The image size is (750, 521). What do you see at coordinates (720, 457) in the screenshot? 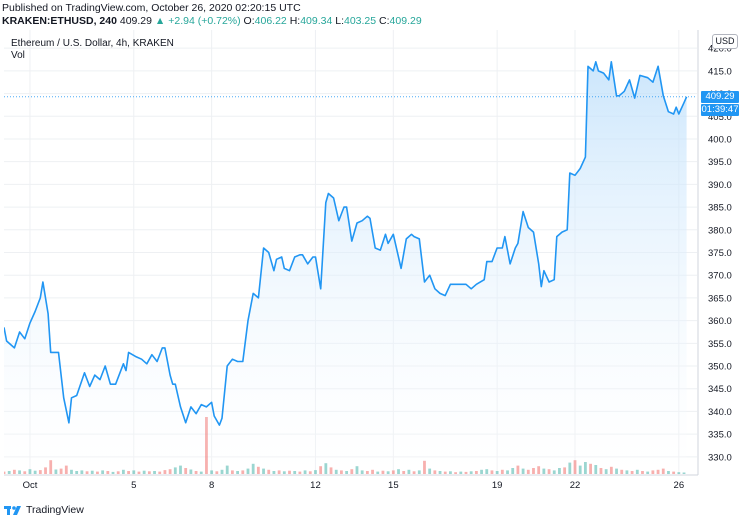
I see `y-tick-label: 330.0` at bounding box center [720, 457].